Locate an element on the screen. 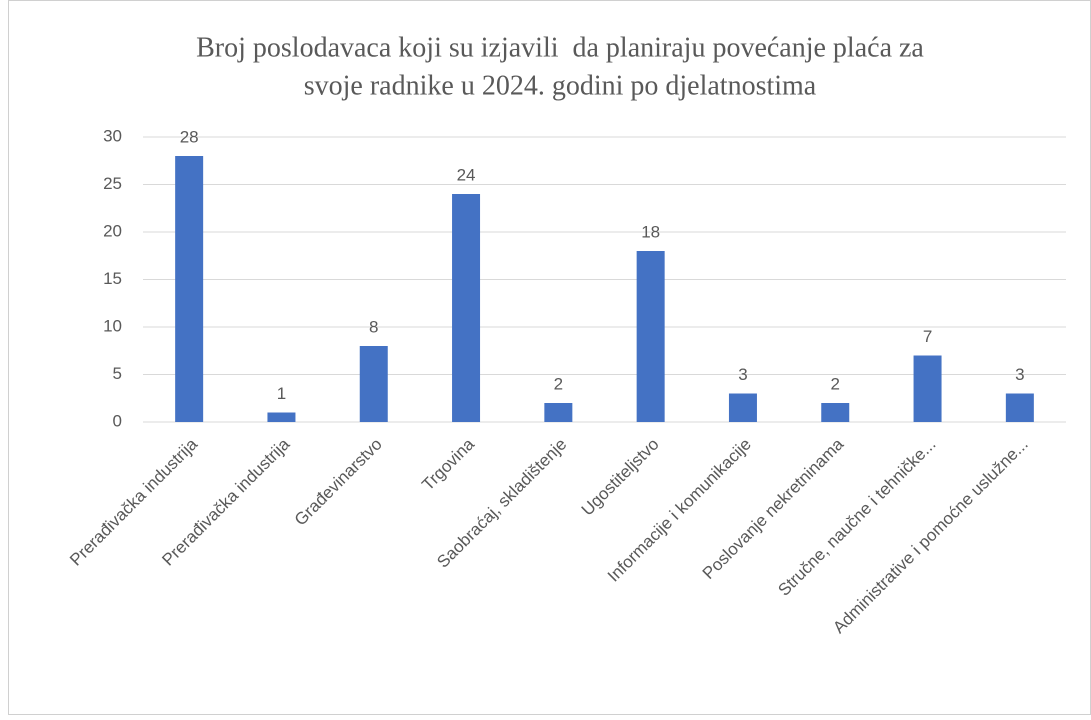  y-tick-label: 0 is located at coordinates (117, 420).